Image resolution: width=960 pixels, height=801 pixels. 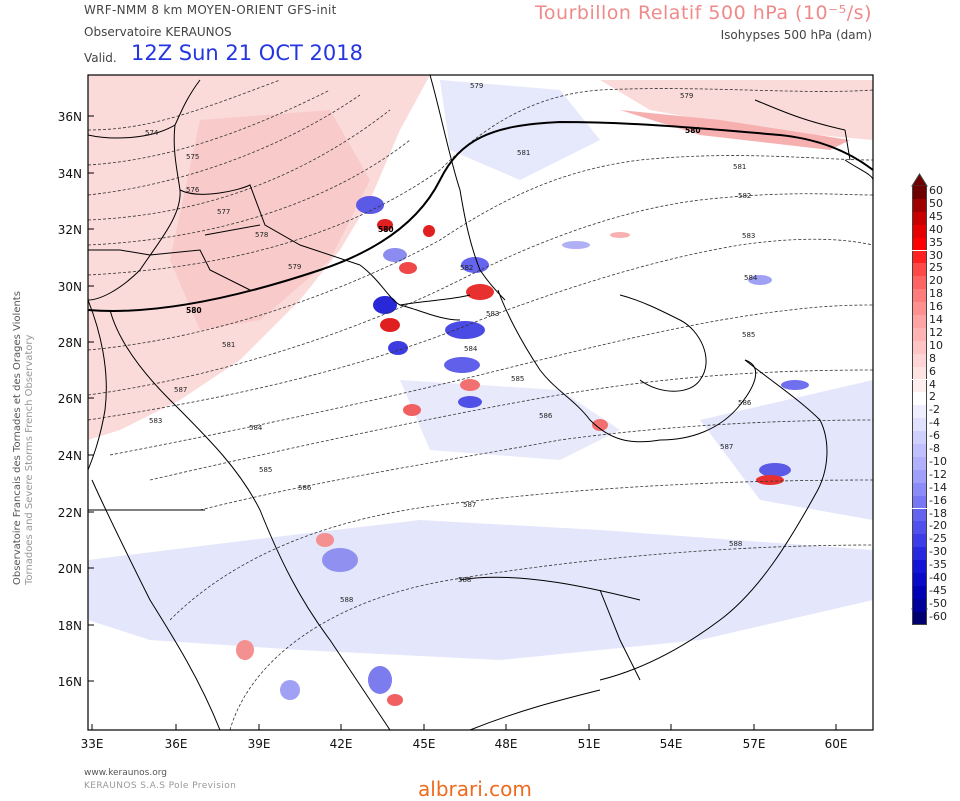 What do you see at coordinates (476, 86) in the screenshot?
I see `iso-label: 579` at bounding box center [476, 86].